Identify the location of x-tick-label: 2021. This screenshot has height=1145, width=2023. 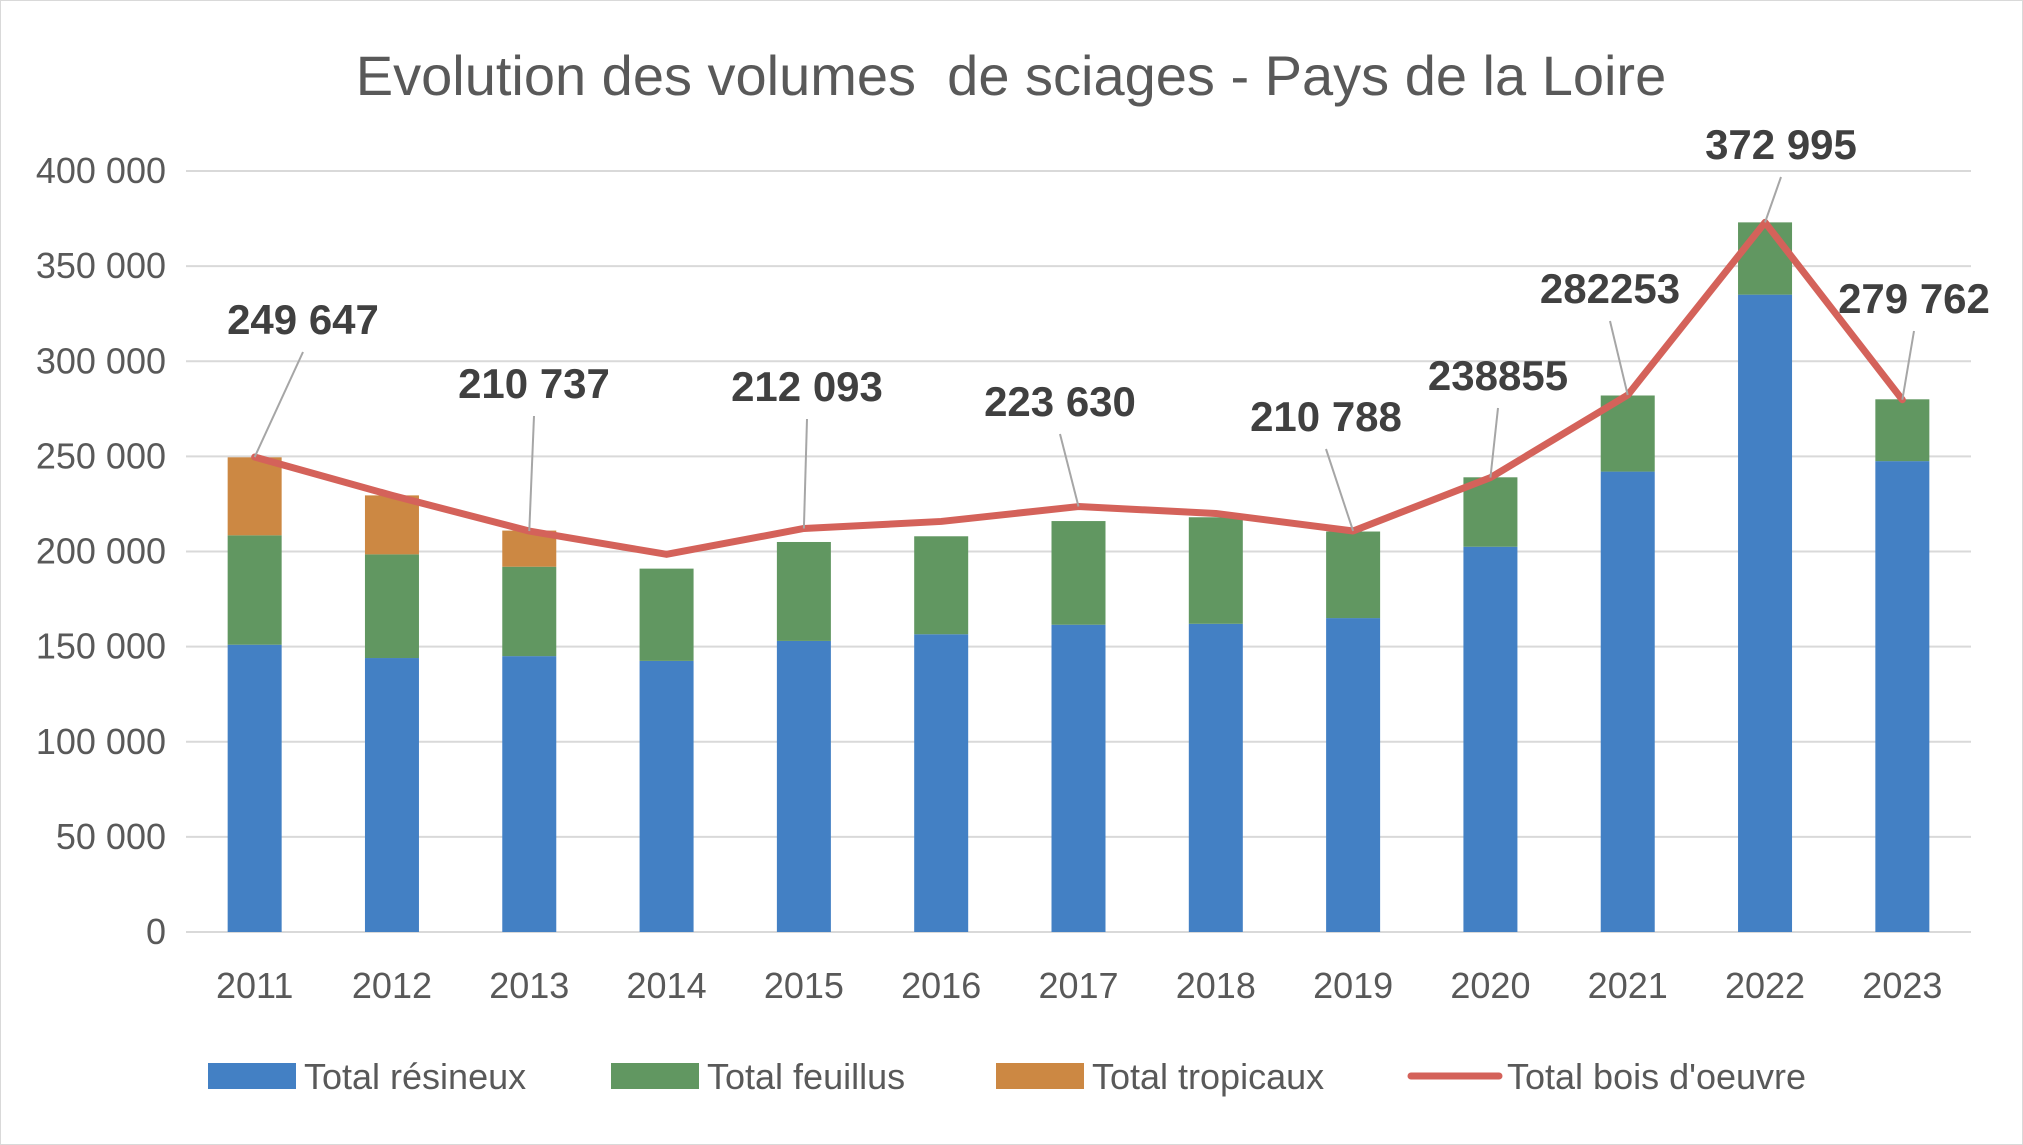
(1628, 985).